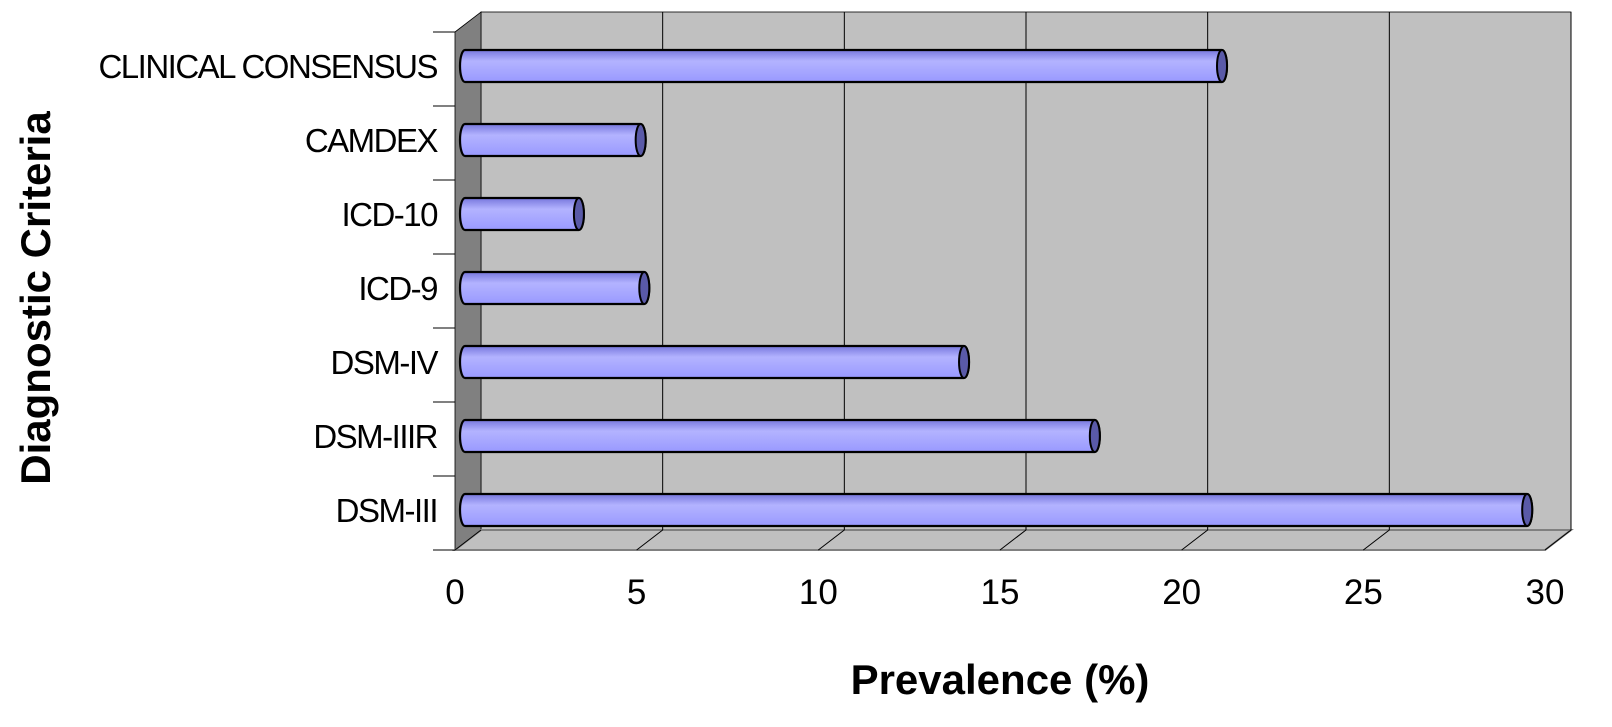  Describe the element at coordinates (636, 592) in the screenshot. I see `x-tick-label: 5` at that location.